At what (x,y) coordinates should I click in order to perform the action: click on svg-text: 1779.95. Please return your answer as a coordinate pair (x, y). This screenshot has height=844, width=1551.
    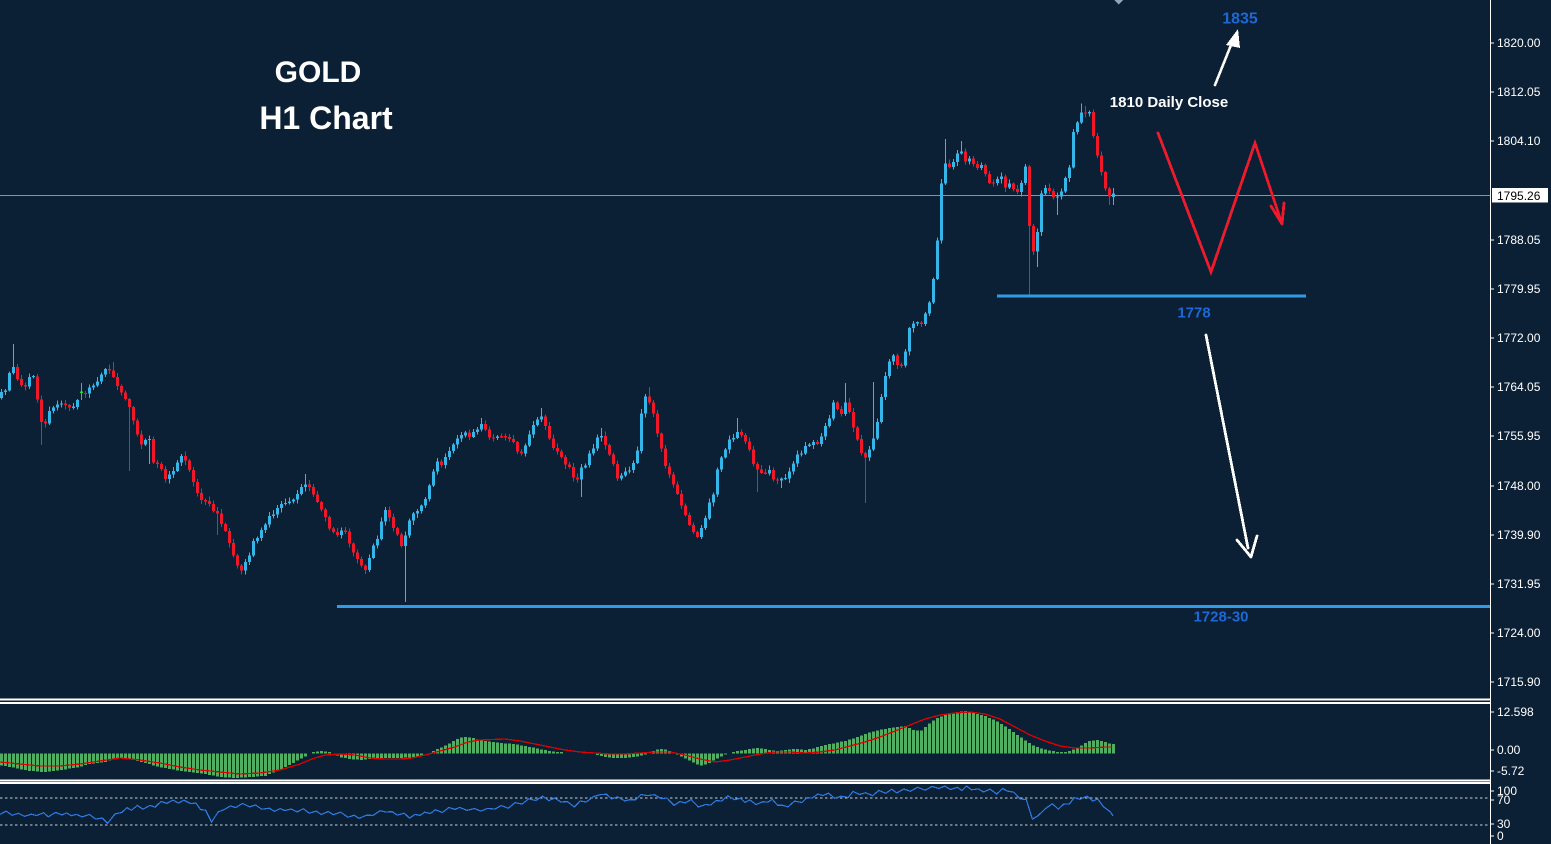
    Looking at the image, I should click on (1519, 289).